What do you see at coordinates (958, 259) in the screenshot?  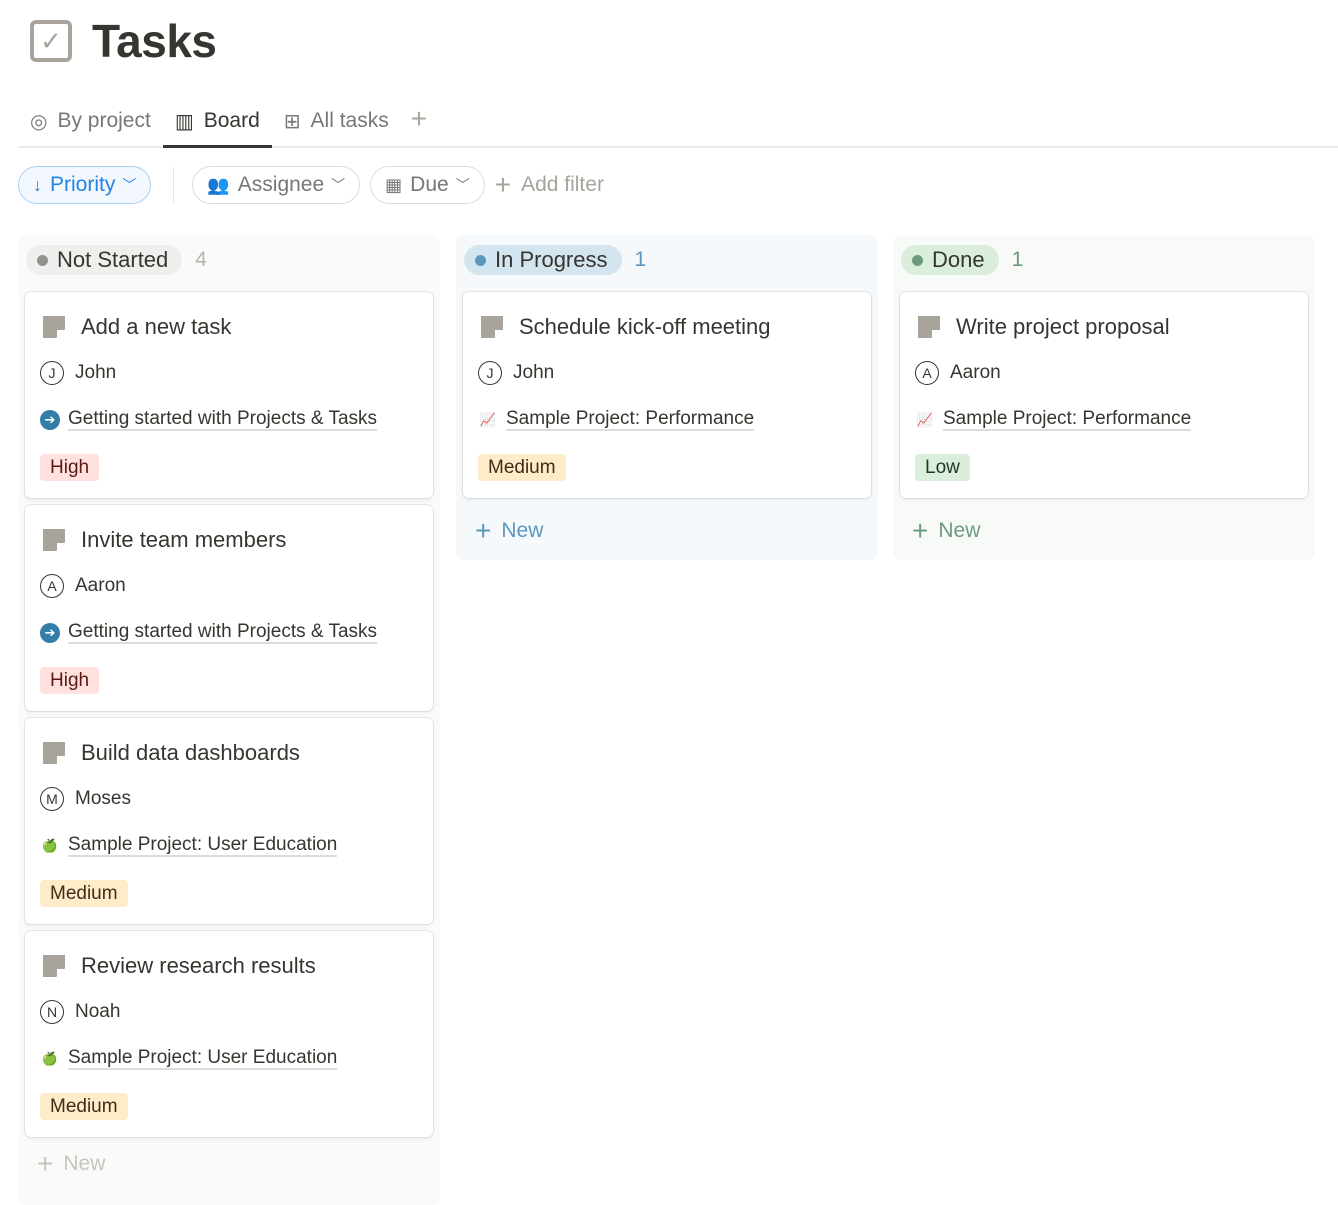 I see `status-label: Done` at bounding box center [958, 259].